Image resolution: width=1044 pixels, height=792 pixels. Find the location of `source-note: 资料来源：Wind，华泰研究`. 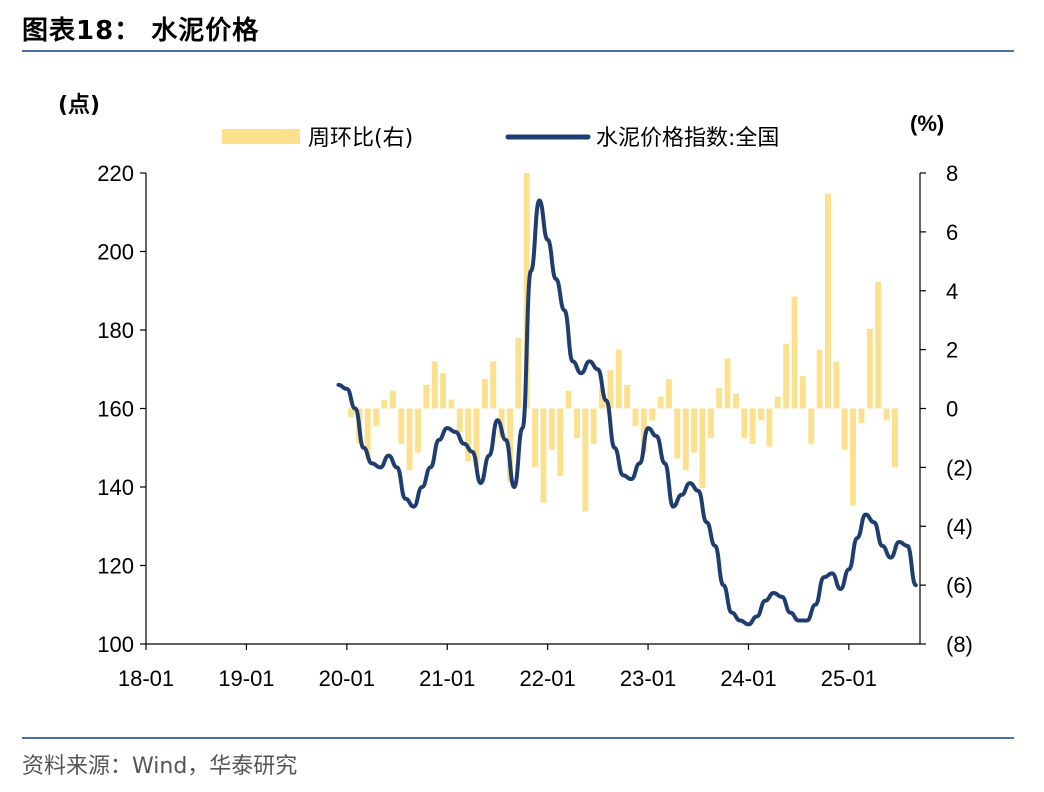

source-note: 资料来源：Wind，华泰研究 is located at coordinates (160, 766).